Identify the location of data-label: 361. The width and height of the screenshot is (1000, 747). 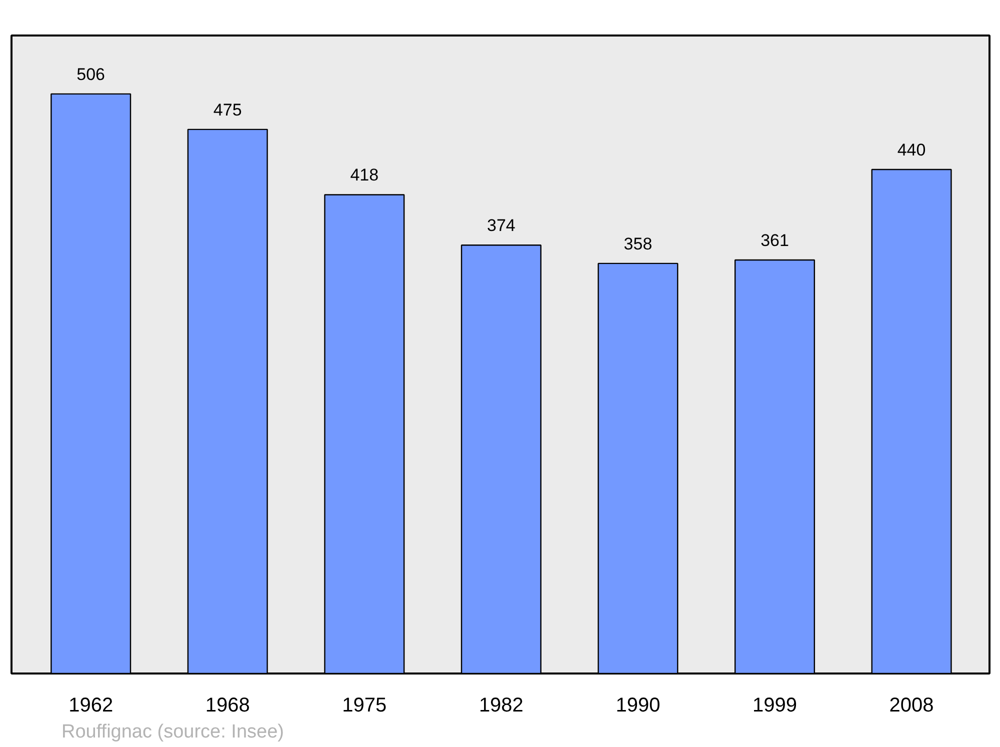
(774, 240).